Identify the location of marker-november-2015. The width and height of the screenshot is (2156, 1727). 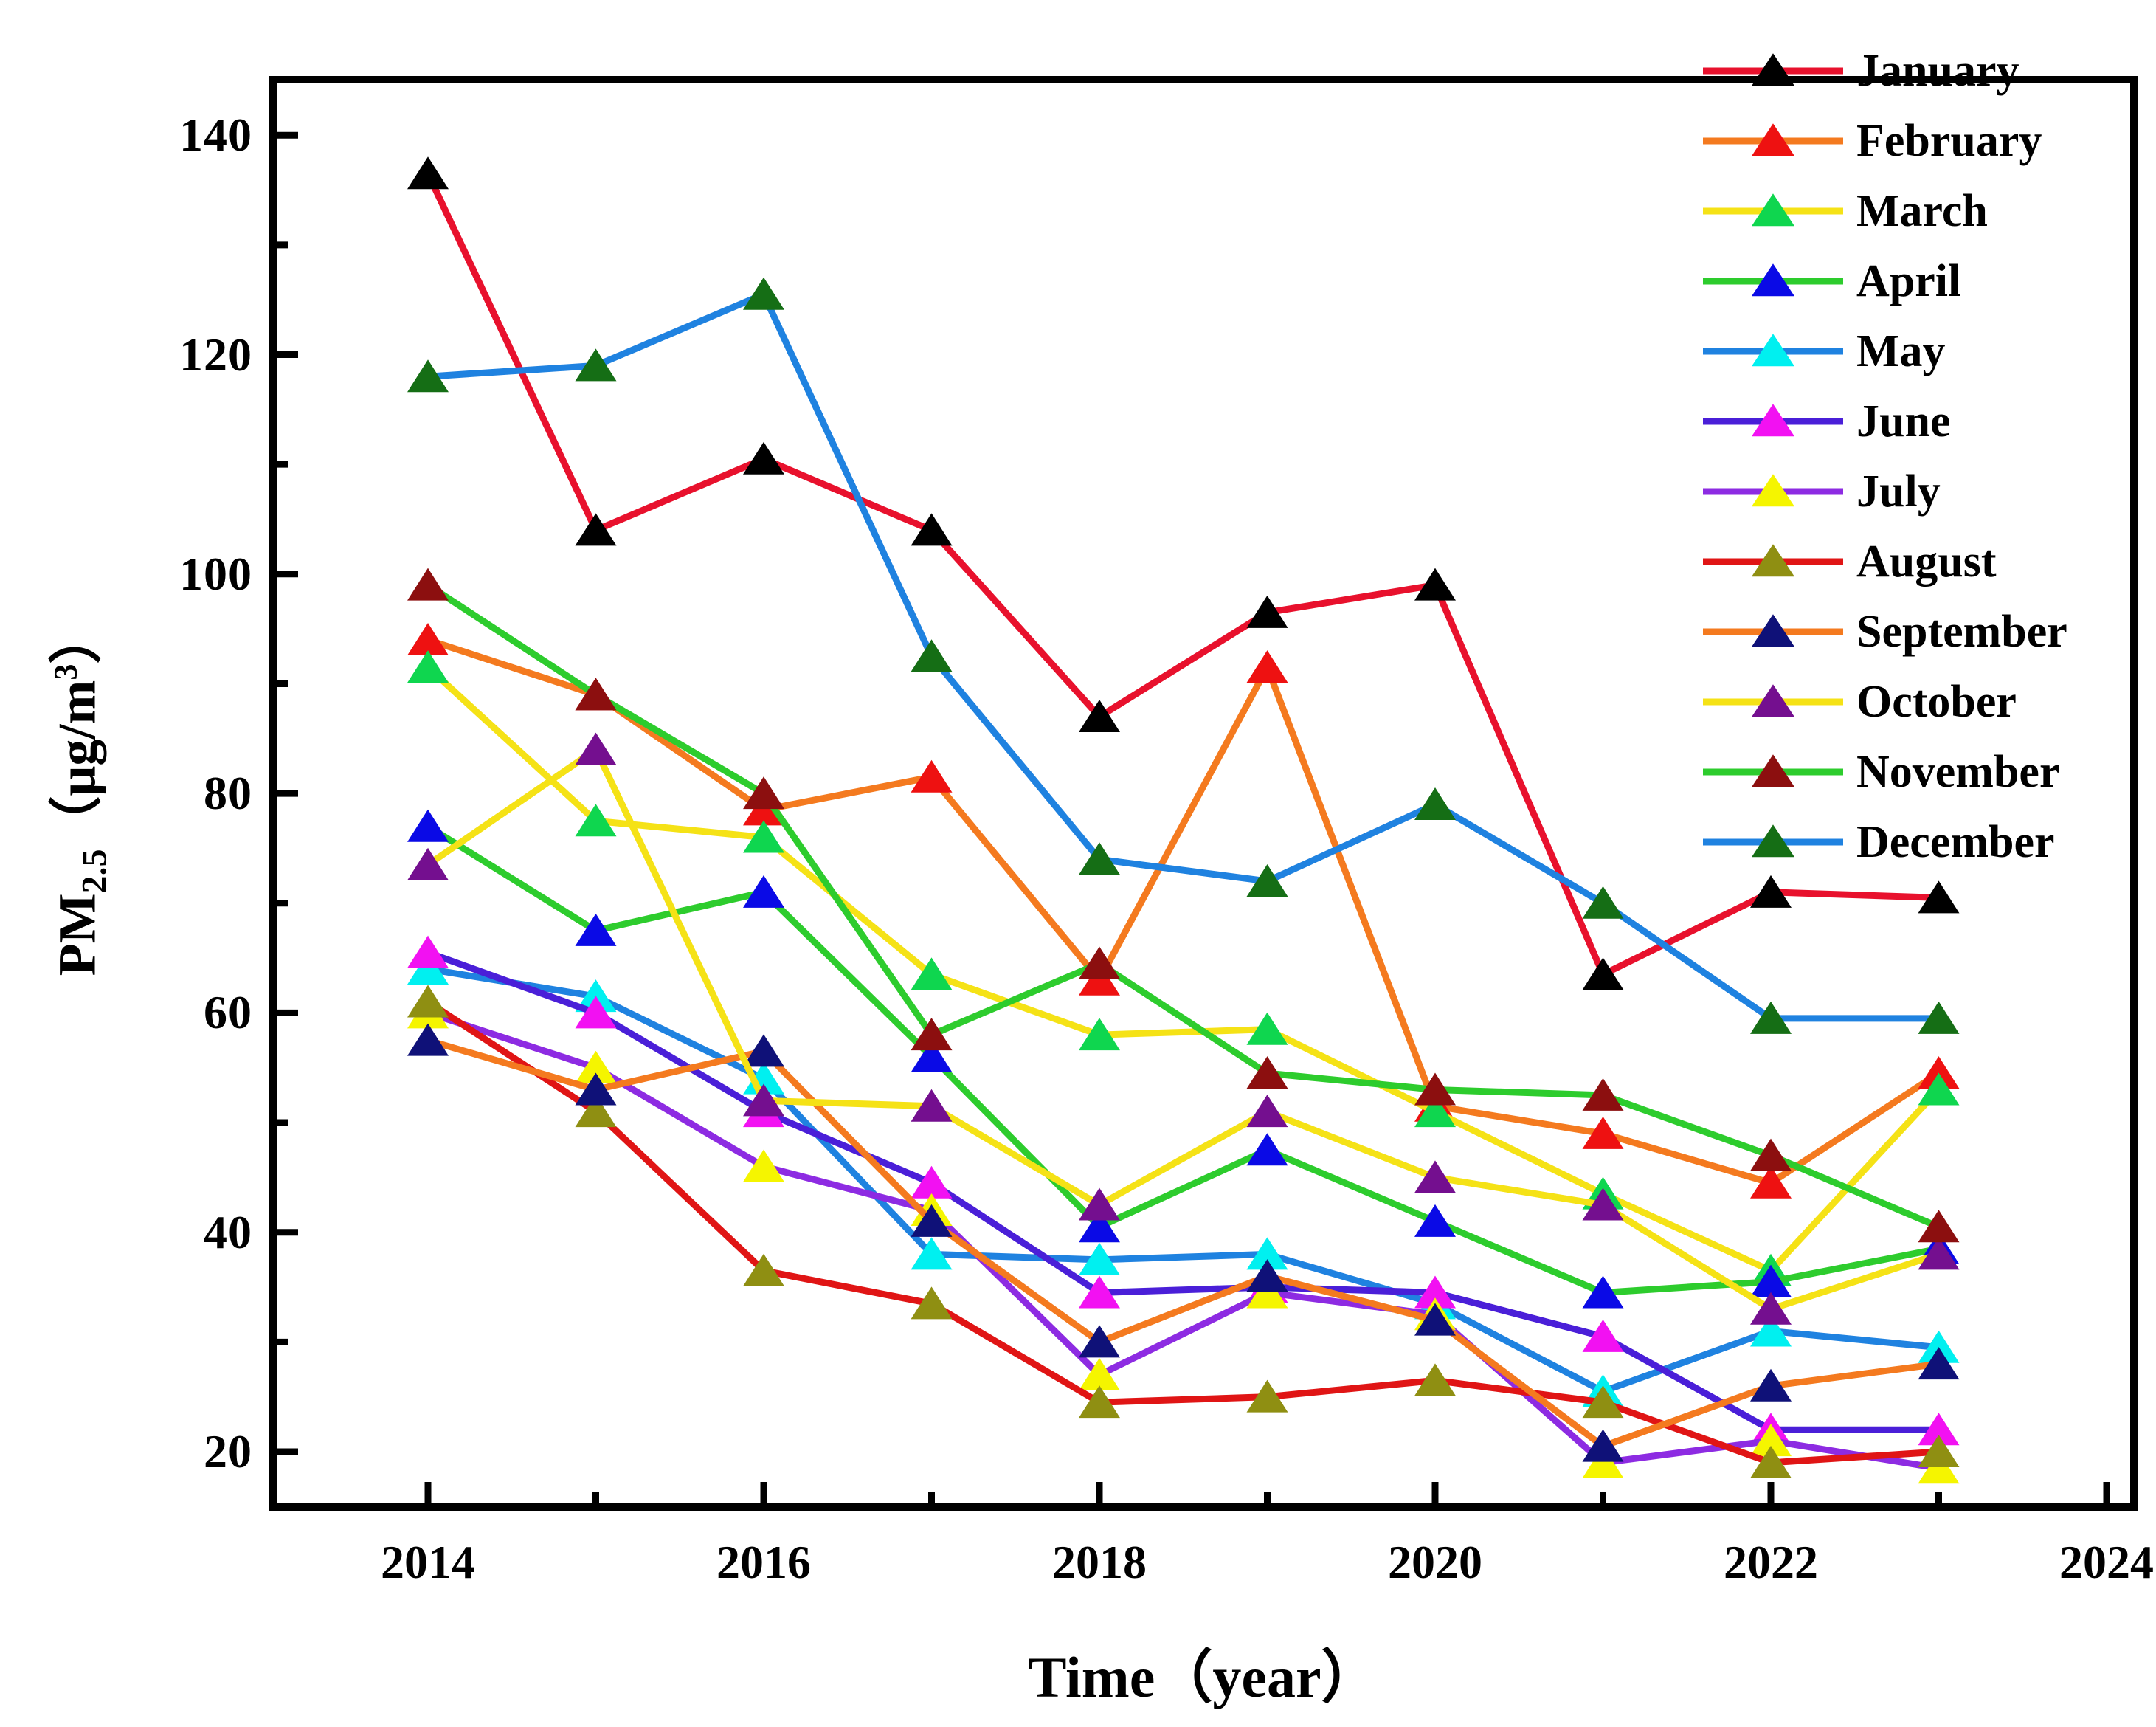
(596, 694).